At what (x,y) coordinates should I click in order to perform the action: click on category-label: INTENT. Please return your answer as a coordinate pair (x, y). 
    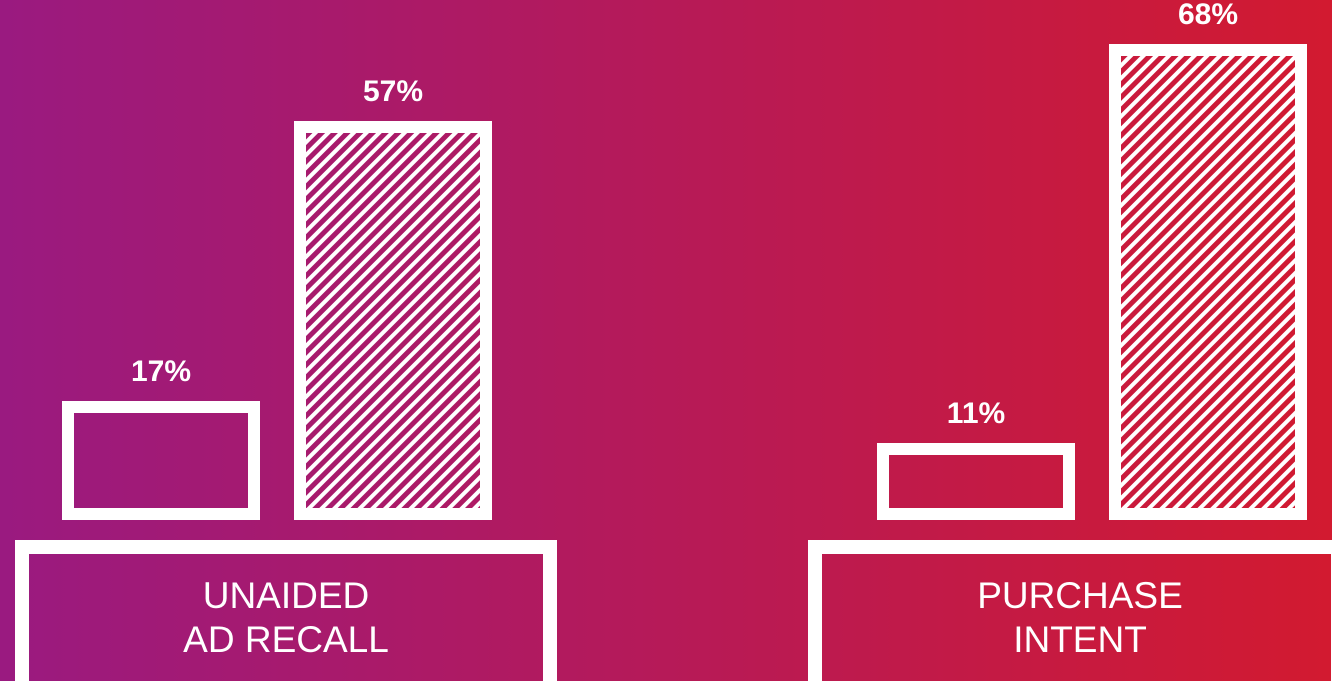
    Looking at the image, I should click on (1080, 639).